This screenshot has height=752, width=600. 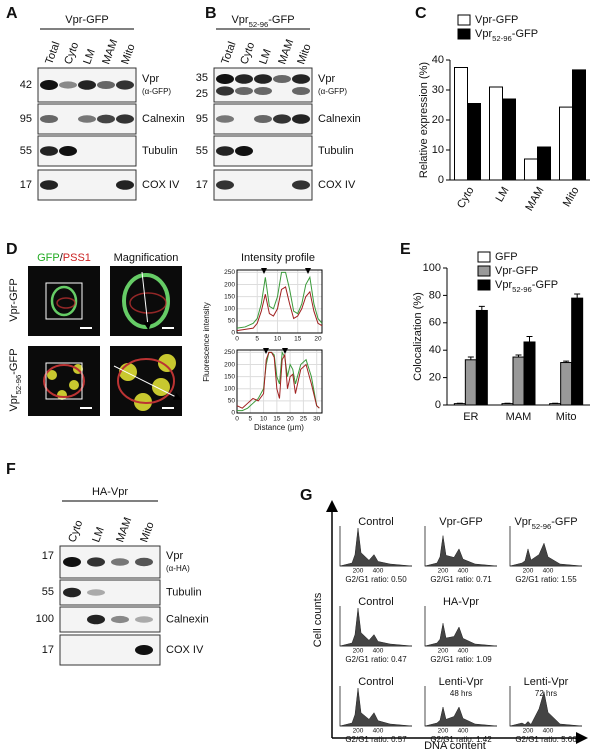 What do you see at coordinates (232, 401) in the screenshot?
I see `y-tick-label: 50` at bounding box center [232, 401].